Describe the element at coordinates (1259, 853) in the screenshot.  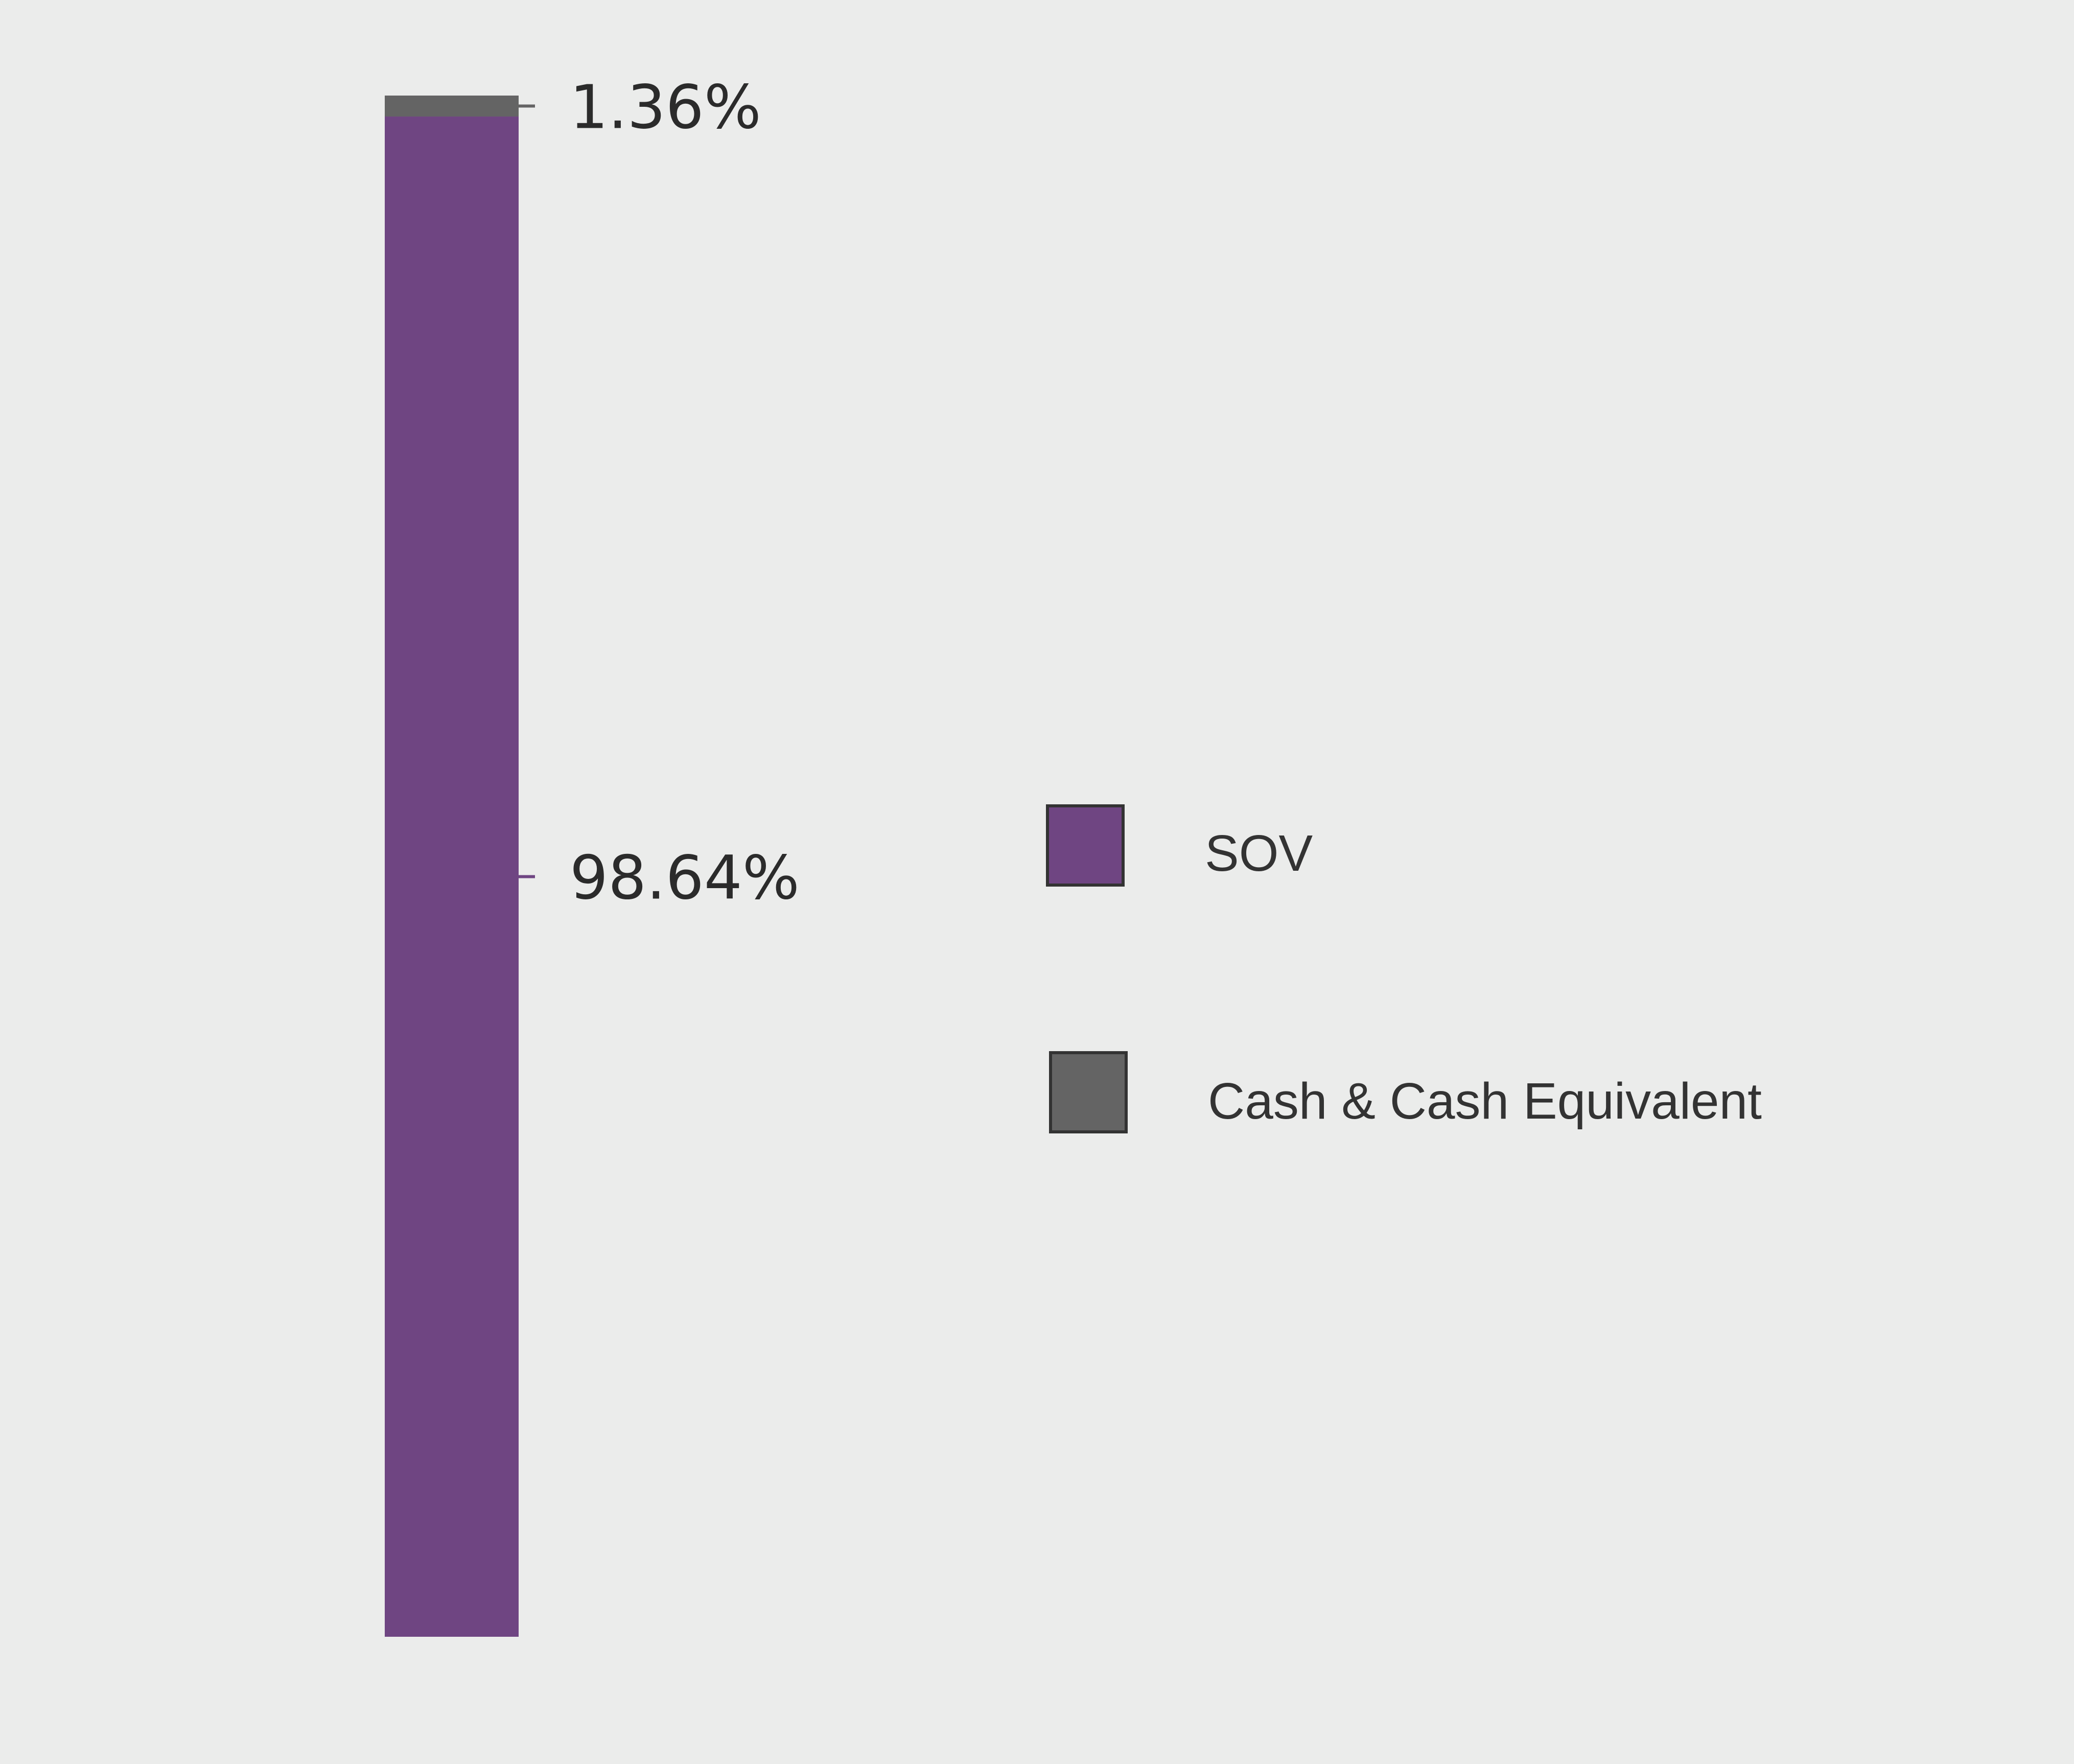
I see `legend-label-sov: SOV` at that location.